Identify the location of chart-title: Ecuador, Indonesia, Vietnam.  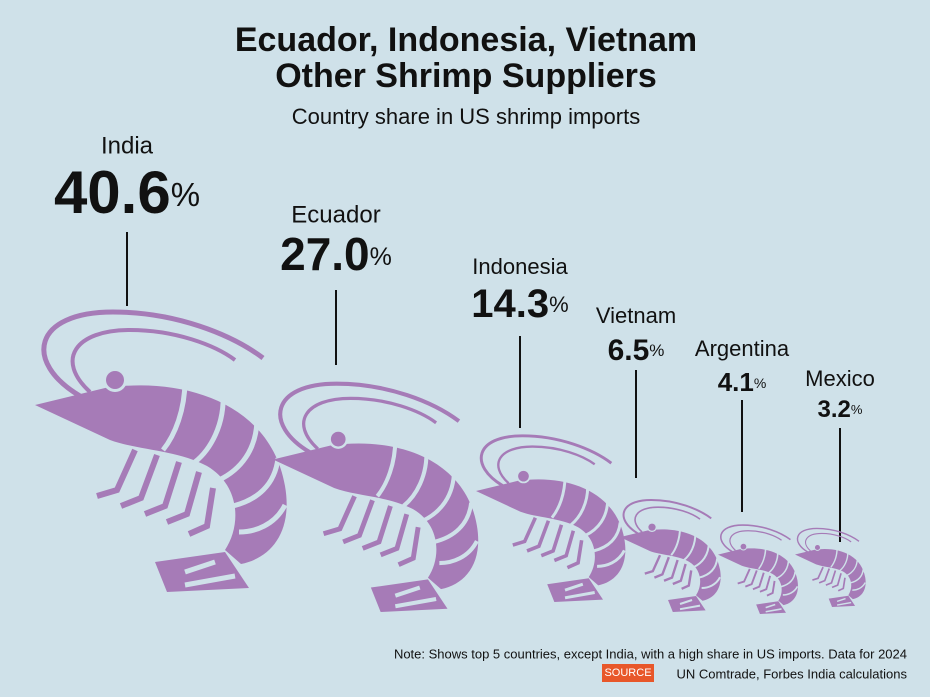
(466, 40).